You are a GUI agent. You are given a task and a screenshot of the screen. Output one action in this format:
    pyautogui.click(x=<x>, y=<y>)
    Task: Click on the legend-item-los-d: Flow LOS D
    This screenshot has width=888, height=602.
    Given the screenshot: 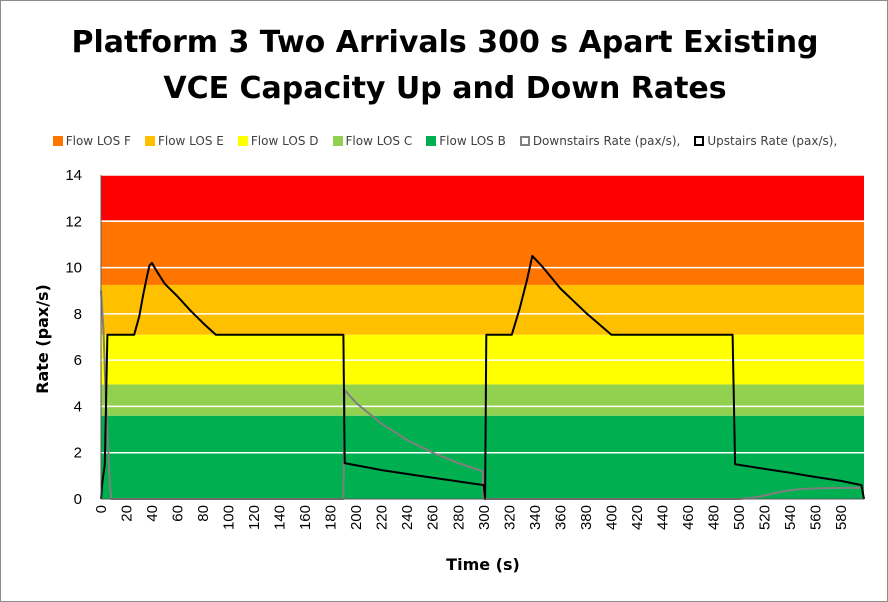 What is the action you would take?
    pyautogui.click(x=278, y=141)
    